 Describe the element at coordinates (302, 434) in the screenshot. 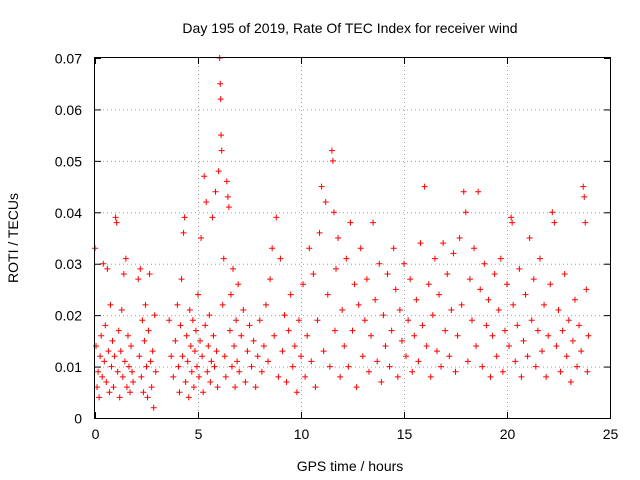

I see `x-tick-label: 10` at that location.